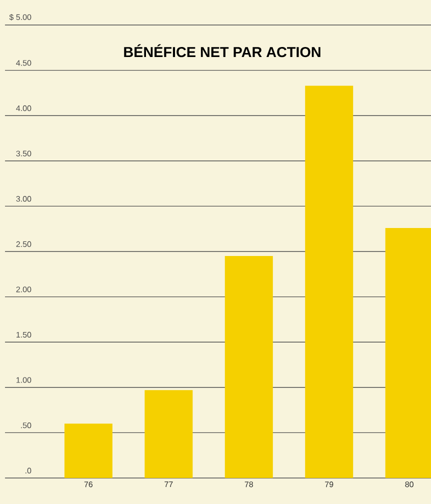  I want to click on y-tick-label: 4.50, so click(24, 63).